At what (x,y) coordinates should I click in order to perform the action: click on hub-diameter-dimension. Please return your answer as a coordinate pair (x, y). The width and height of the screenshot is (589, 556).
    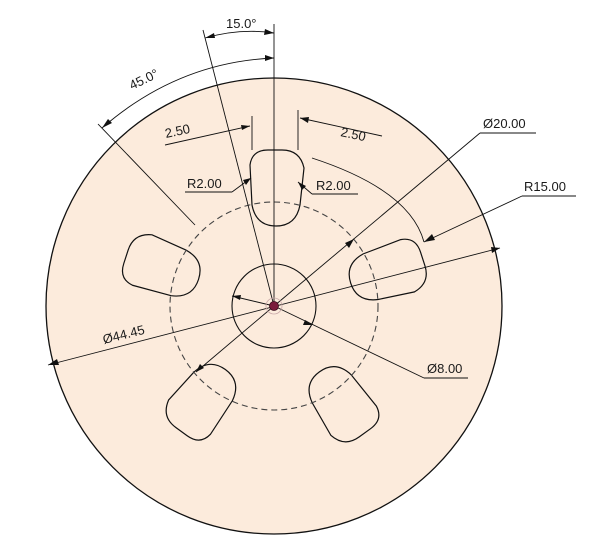
    Looking at the image, I should click on (349, 337).